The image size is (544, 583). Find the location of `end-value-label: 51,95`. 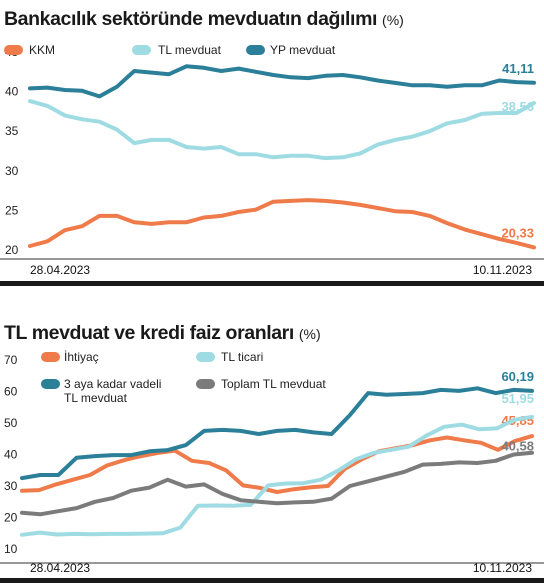

end-value-label: 51,95 is located at coordinates (517, 398).